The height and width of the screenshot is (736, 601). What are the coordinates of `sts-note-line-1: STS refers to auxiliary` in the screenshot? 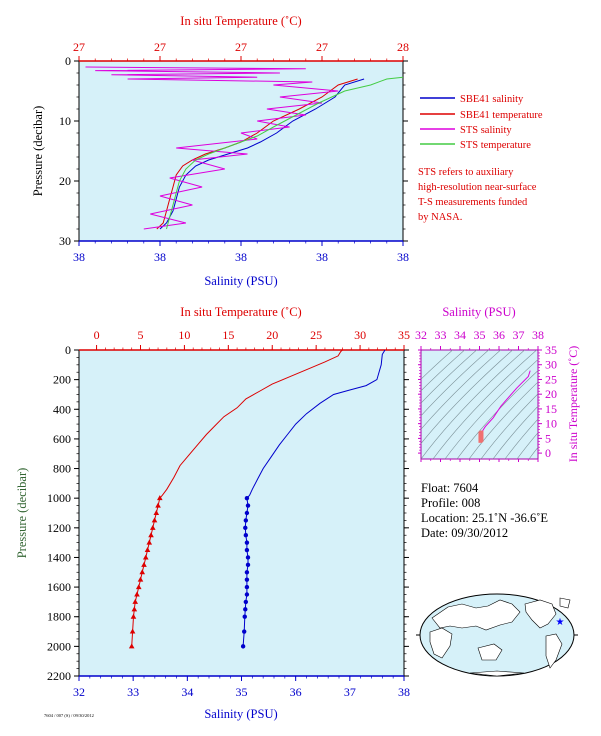 It's located at (466, 172).